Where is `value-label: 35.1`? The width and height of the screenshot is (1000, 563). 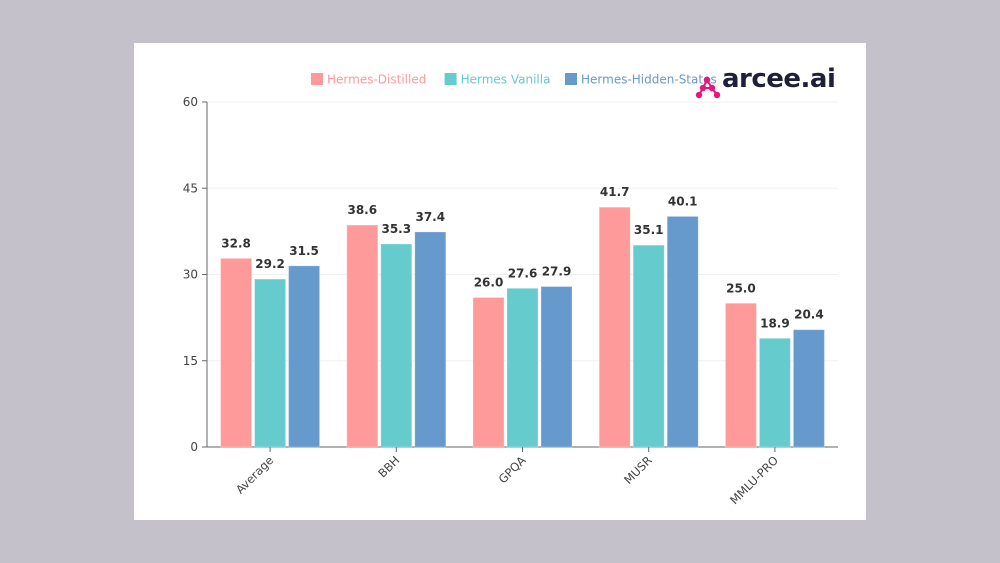 value-label: 35.1 is located at coordinates (649, 230).